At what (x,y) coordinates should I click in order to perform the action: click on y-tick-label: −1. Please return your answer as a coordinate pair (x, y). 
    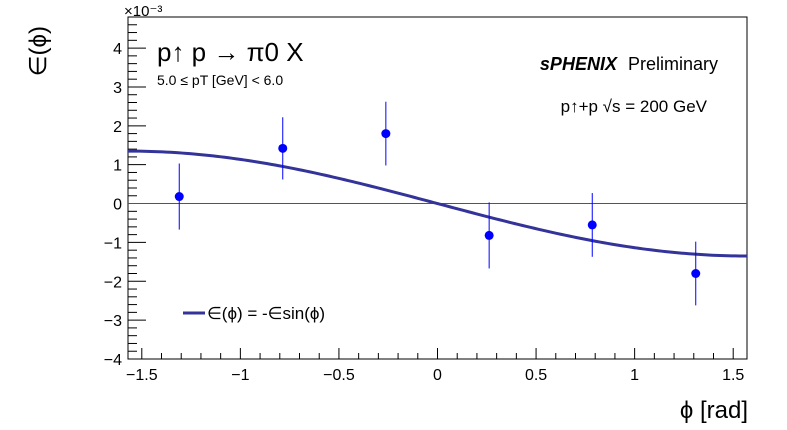
    Looking at the image, I should click on (113, 243).